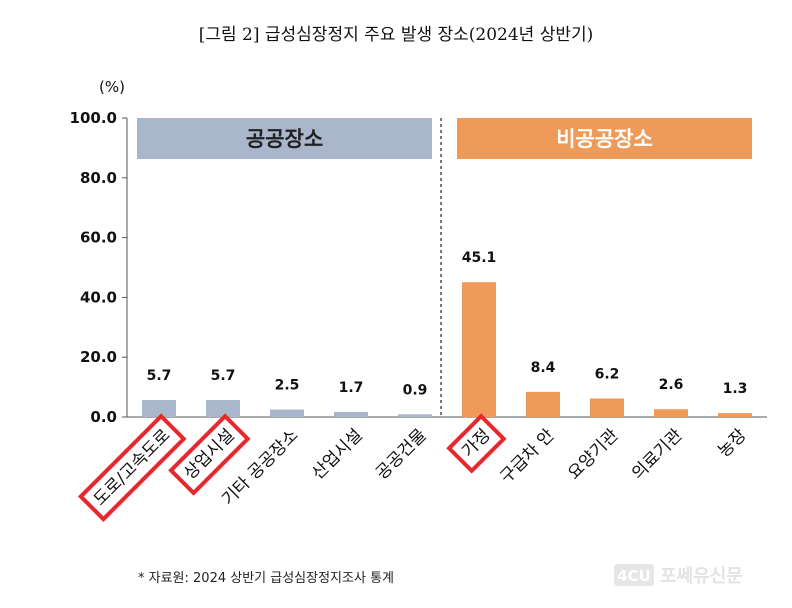 This screenshot has height=608, width=792. What do you see at coordinates (287, 386) in the screenshot?
I see `data-label: 2.5` at bounding box center [287, 386].